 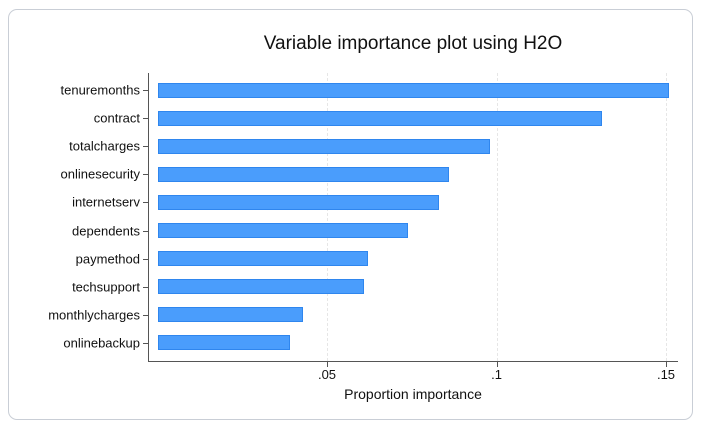 I want to click on bar-paymethod, so click(x=262, y=259).